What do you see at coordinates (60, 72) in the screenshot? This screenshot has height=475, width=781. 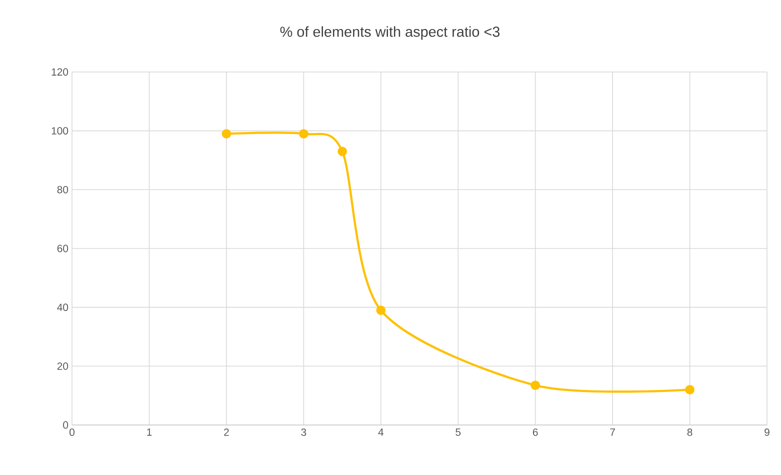 I see `y-tick-label: 120` at bounding box center [60, 72].